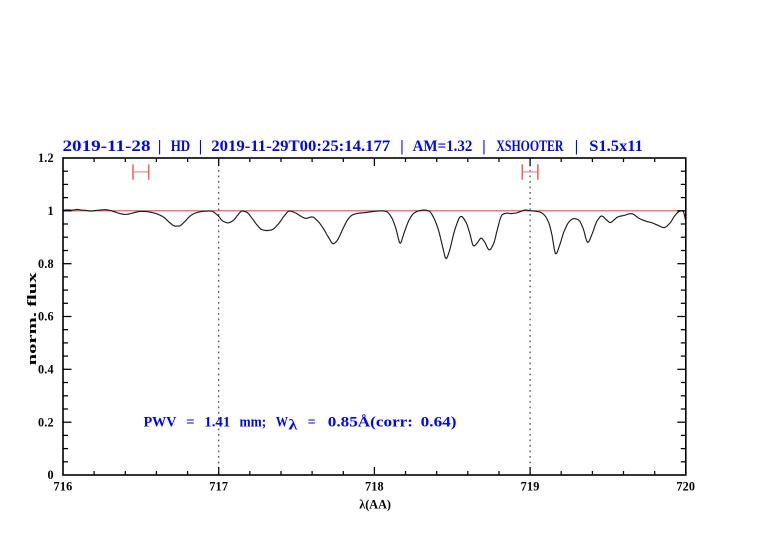 The image size is (782, 542). I want to click on svg-text: λ(AA), so click(375, 504).